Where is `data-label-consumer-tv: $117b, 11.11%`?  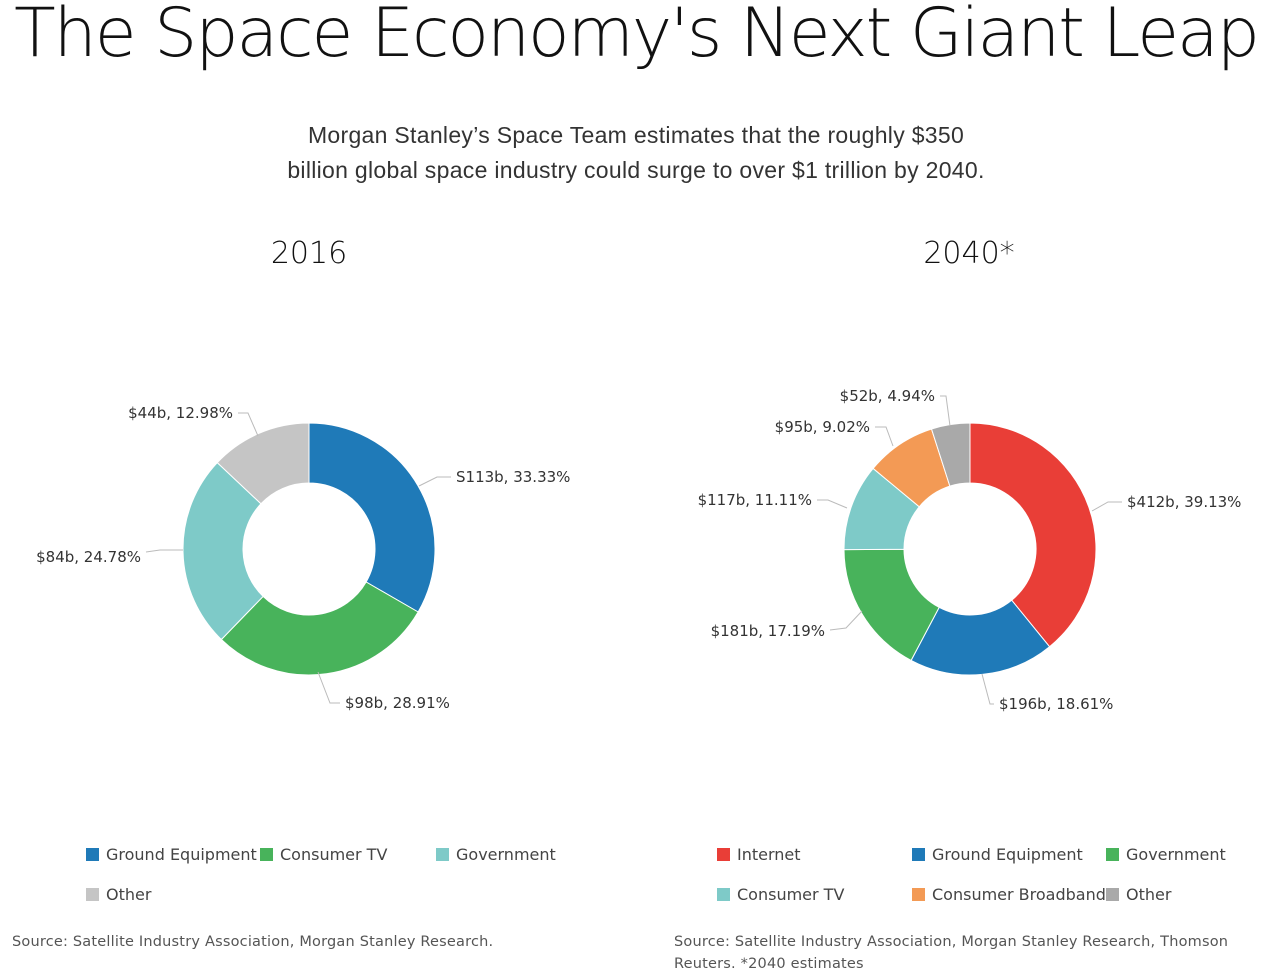
data-label-consumer-tv: $117b, 11.11% is located at coordinates (755, 500).